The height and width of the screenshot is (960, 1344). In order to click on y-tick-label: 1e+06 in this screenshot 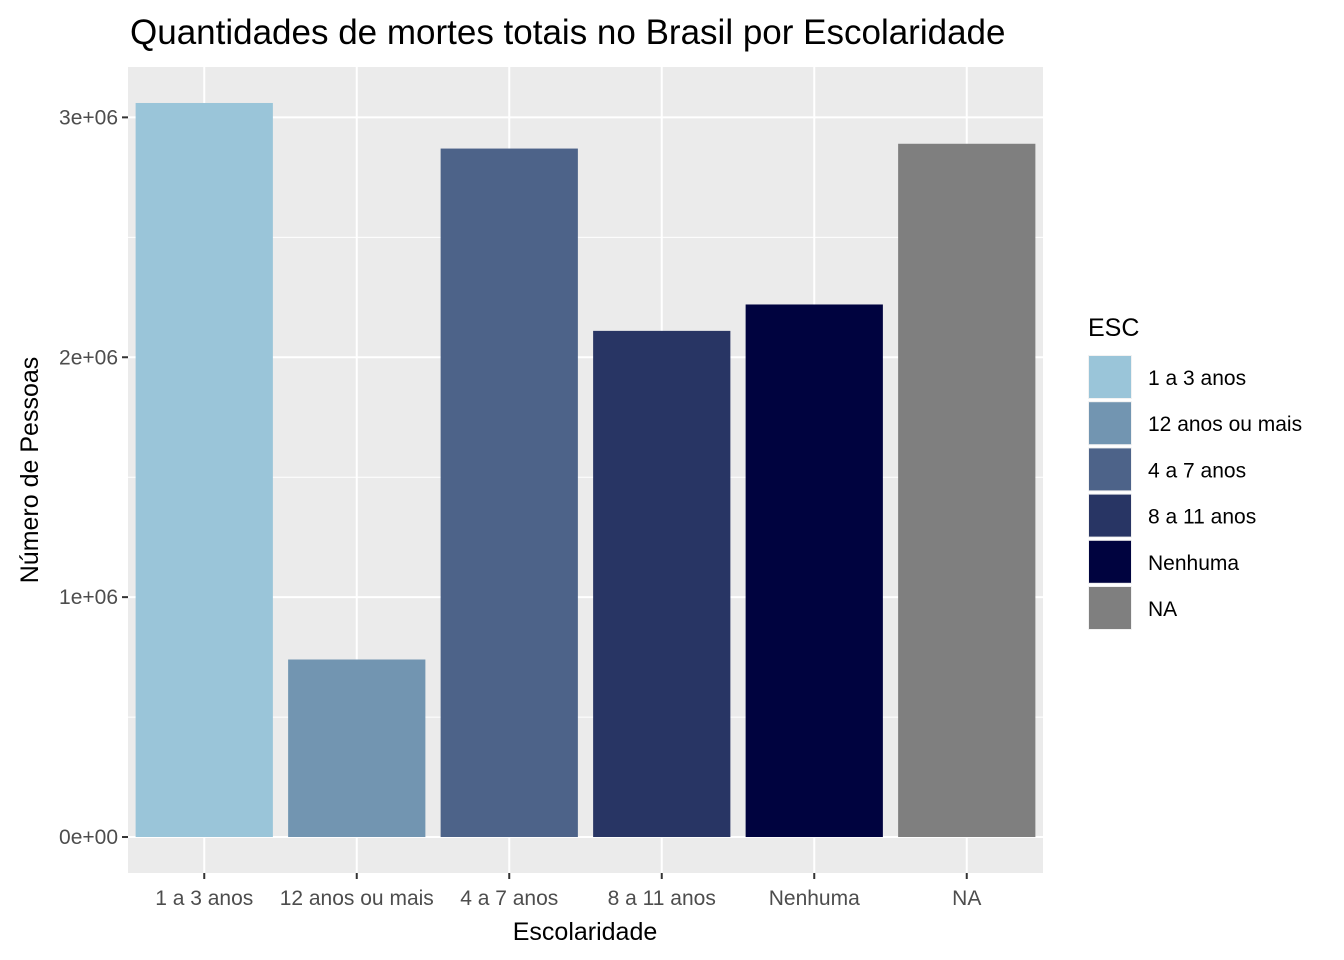, I will do `click(88, 597)`.